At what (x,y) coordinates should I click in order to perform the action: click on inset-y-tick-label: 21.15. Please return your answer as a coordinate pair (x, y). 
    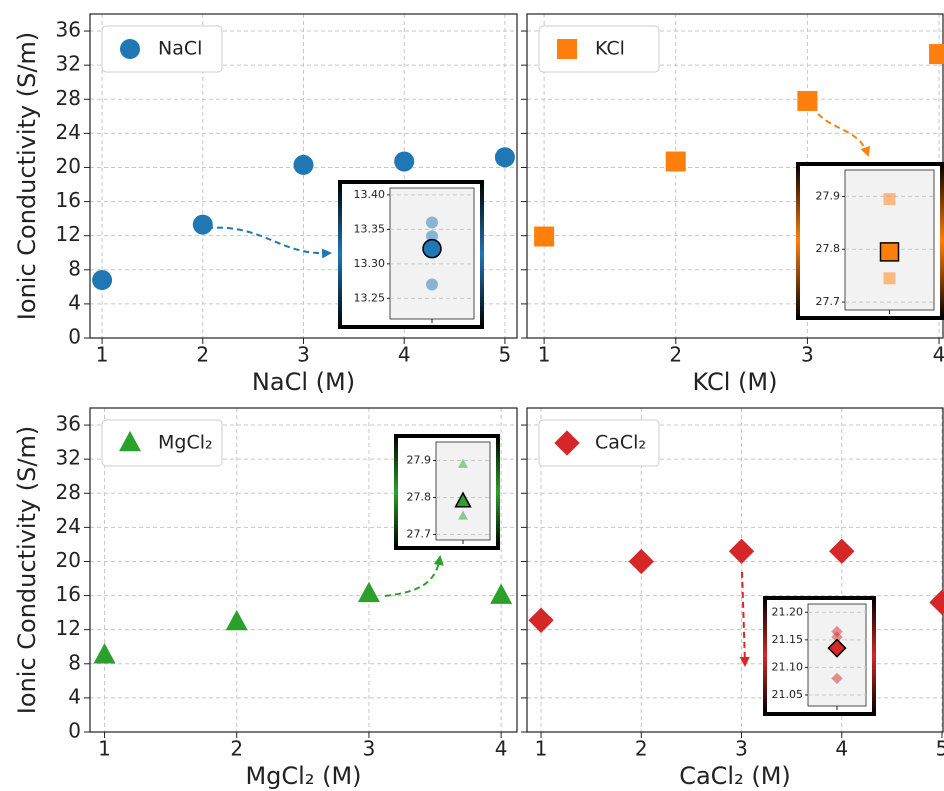
    Looking at the image, I should click on (788, 639).